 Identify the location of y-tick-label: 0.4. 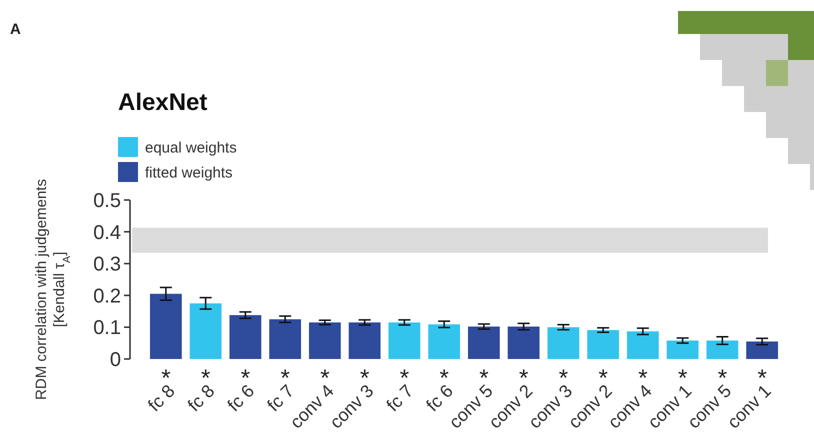
(107, 233).